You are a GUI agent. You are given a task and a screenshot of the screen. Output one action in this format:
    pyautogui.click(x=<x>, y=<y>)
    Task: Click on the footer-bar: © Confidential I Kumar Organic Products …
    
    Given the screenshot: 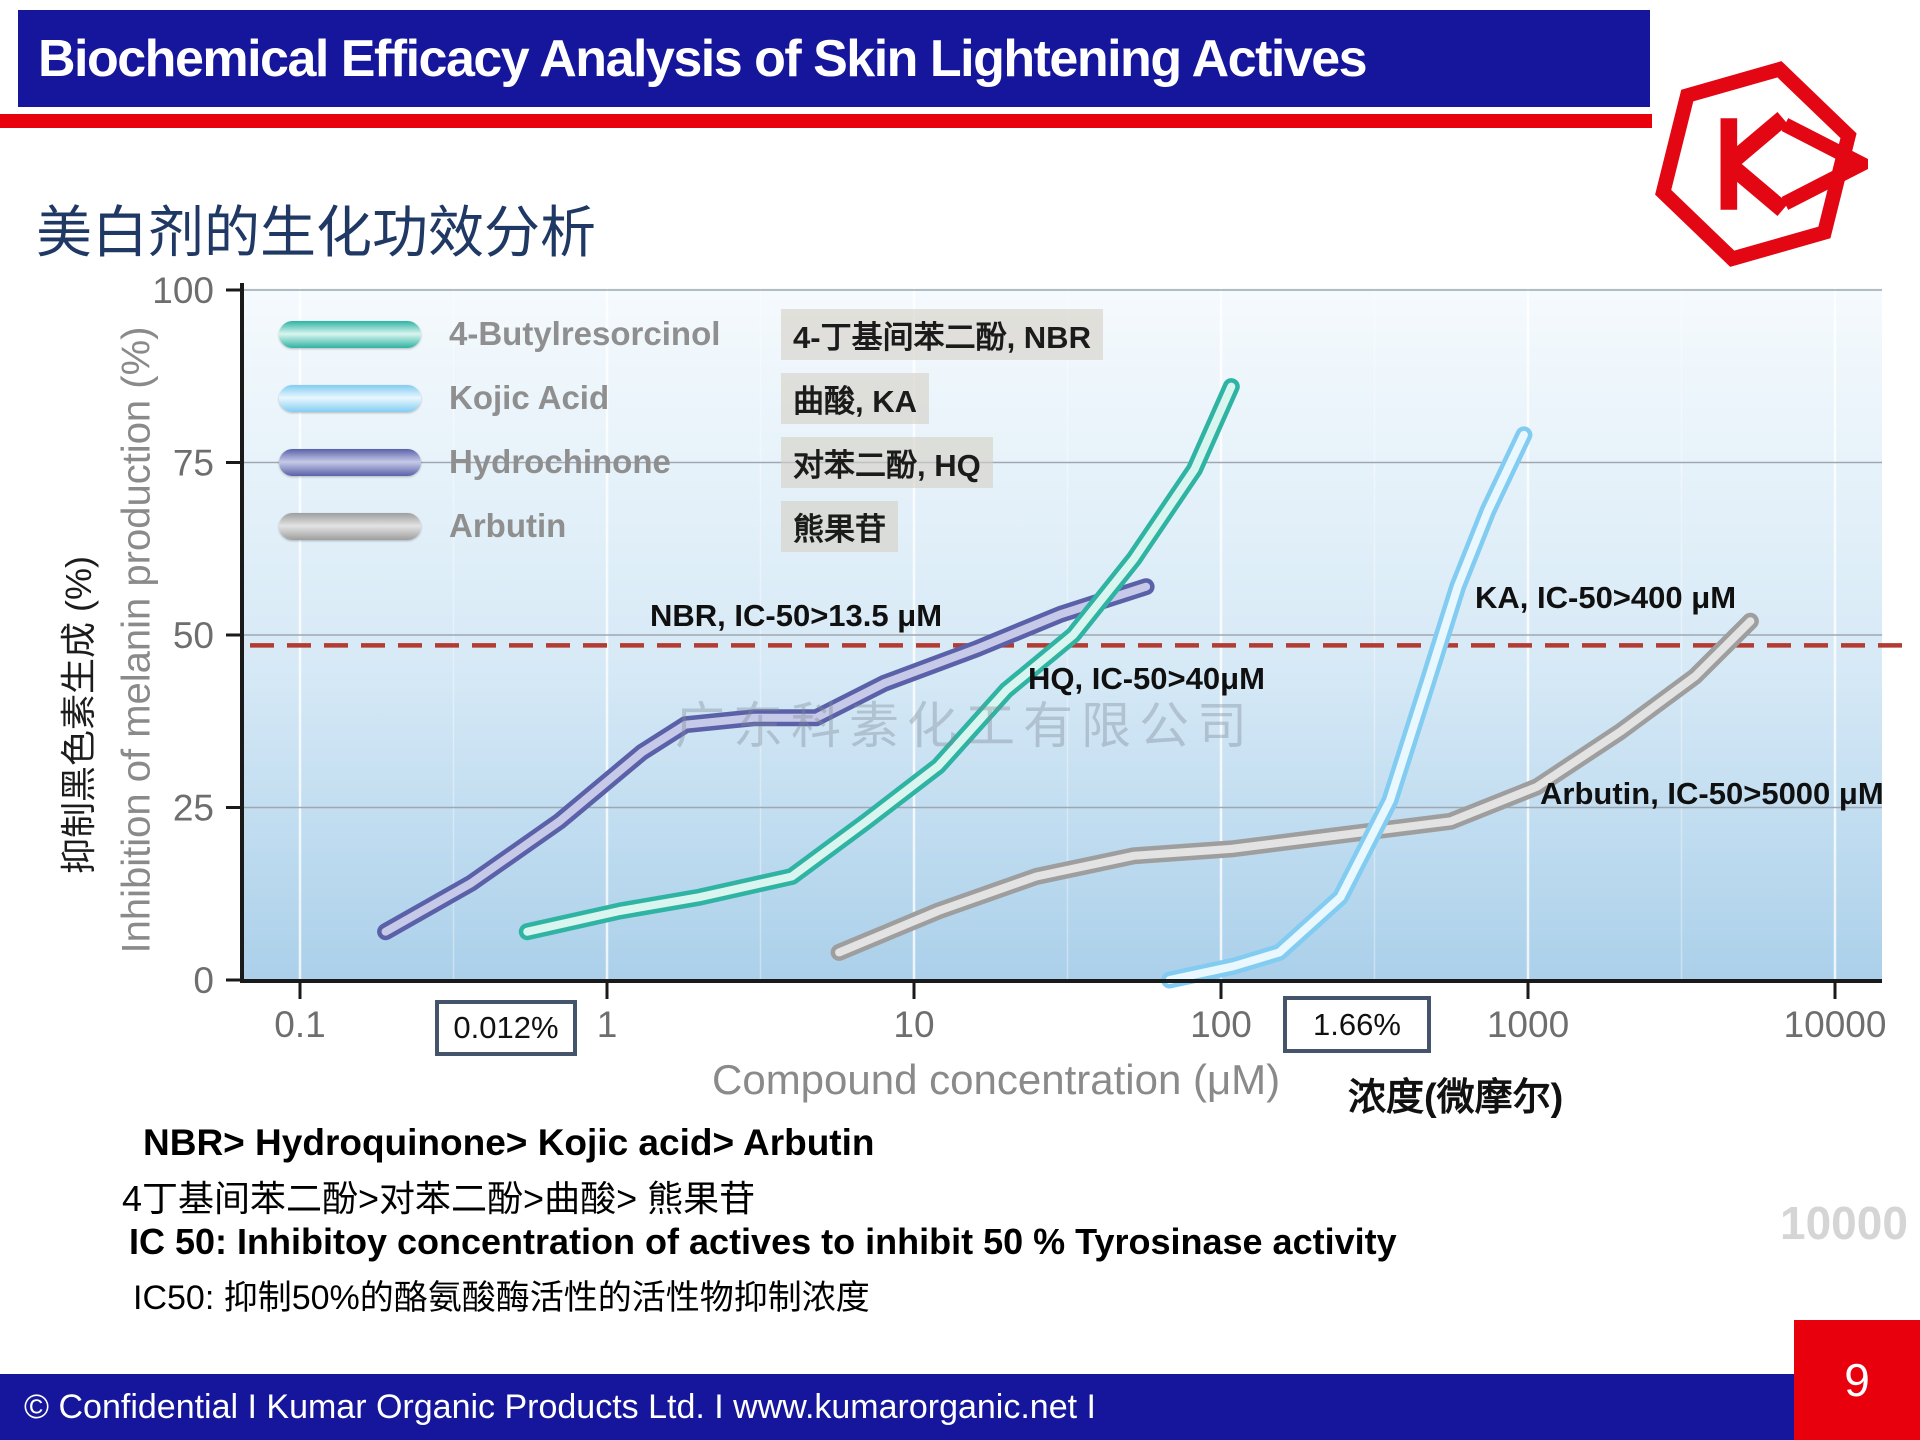 What is the action you would take?
    pyautogui.click(x=960, y=1407)
    